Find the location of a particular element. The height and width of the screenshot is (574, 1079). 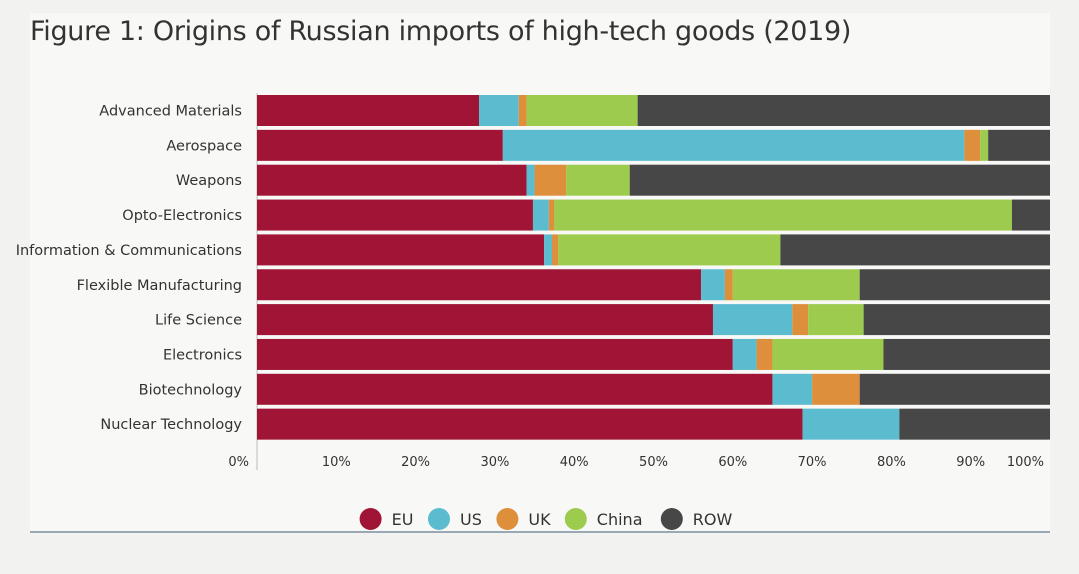

bar-china-electronics is located at coordinates (828, 354).